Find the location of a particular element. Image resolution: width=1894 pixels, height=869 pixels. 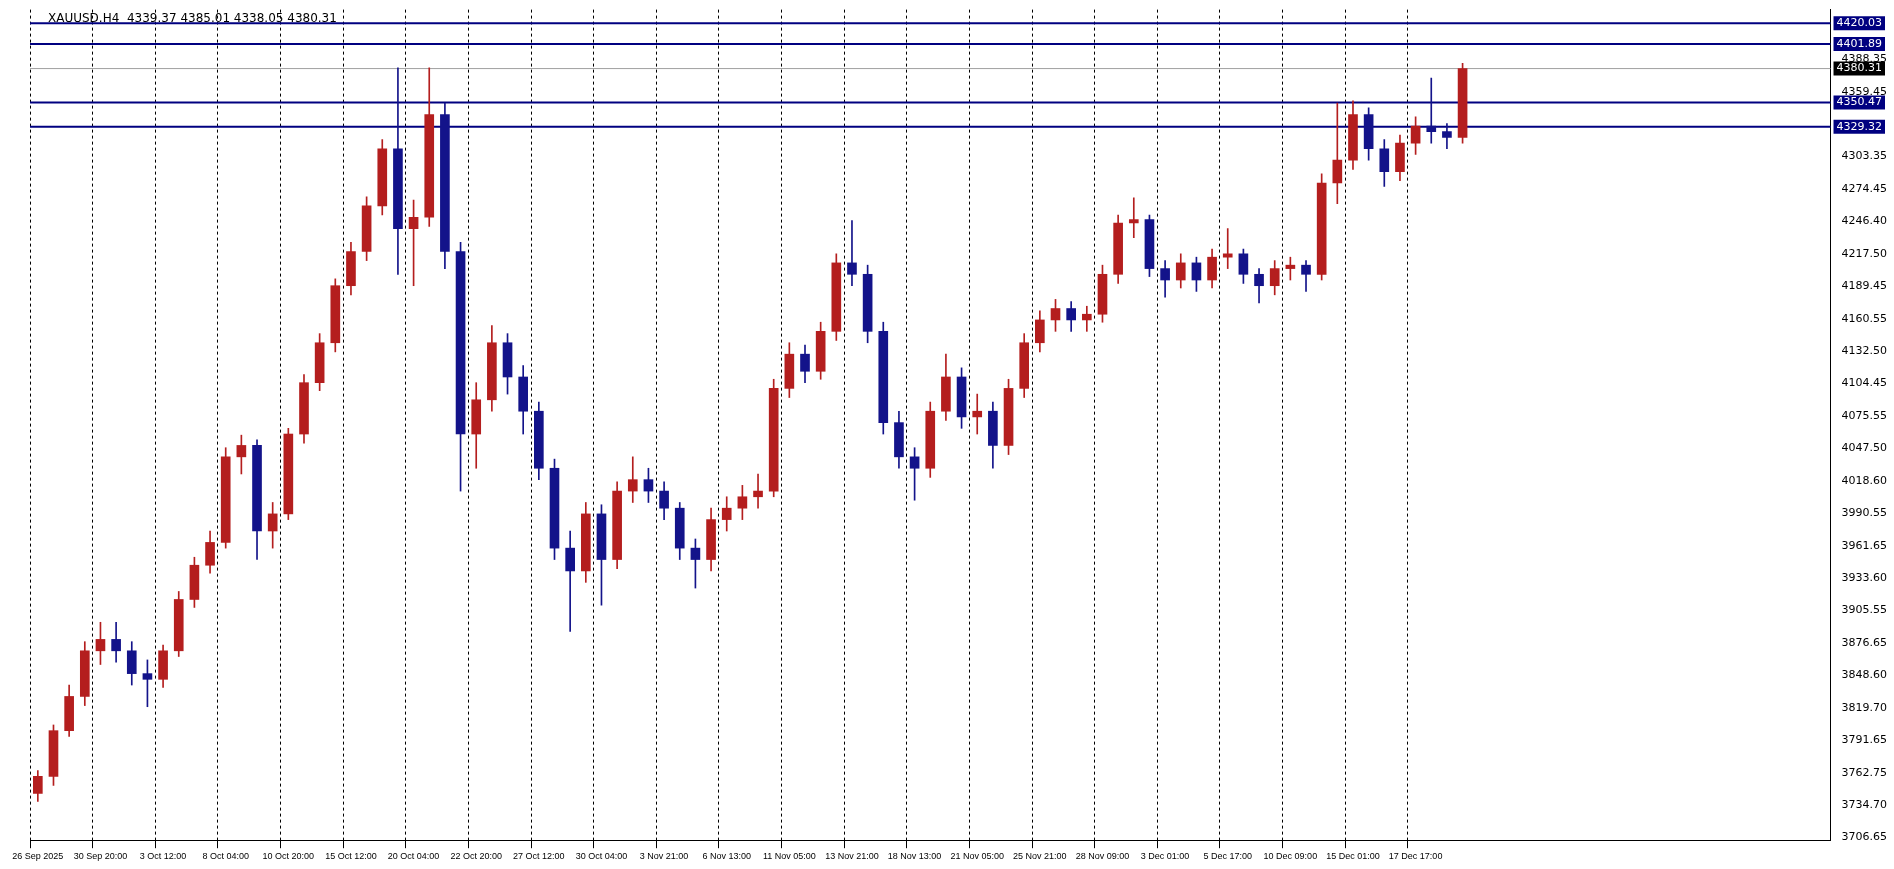

x-tick-label: 3 Nov 21:00 is located at coordinates (664, 856).